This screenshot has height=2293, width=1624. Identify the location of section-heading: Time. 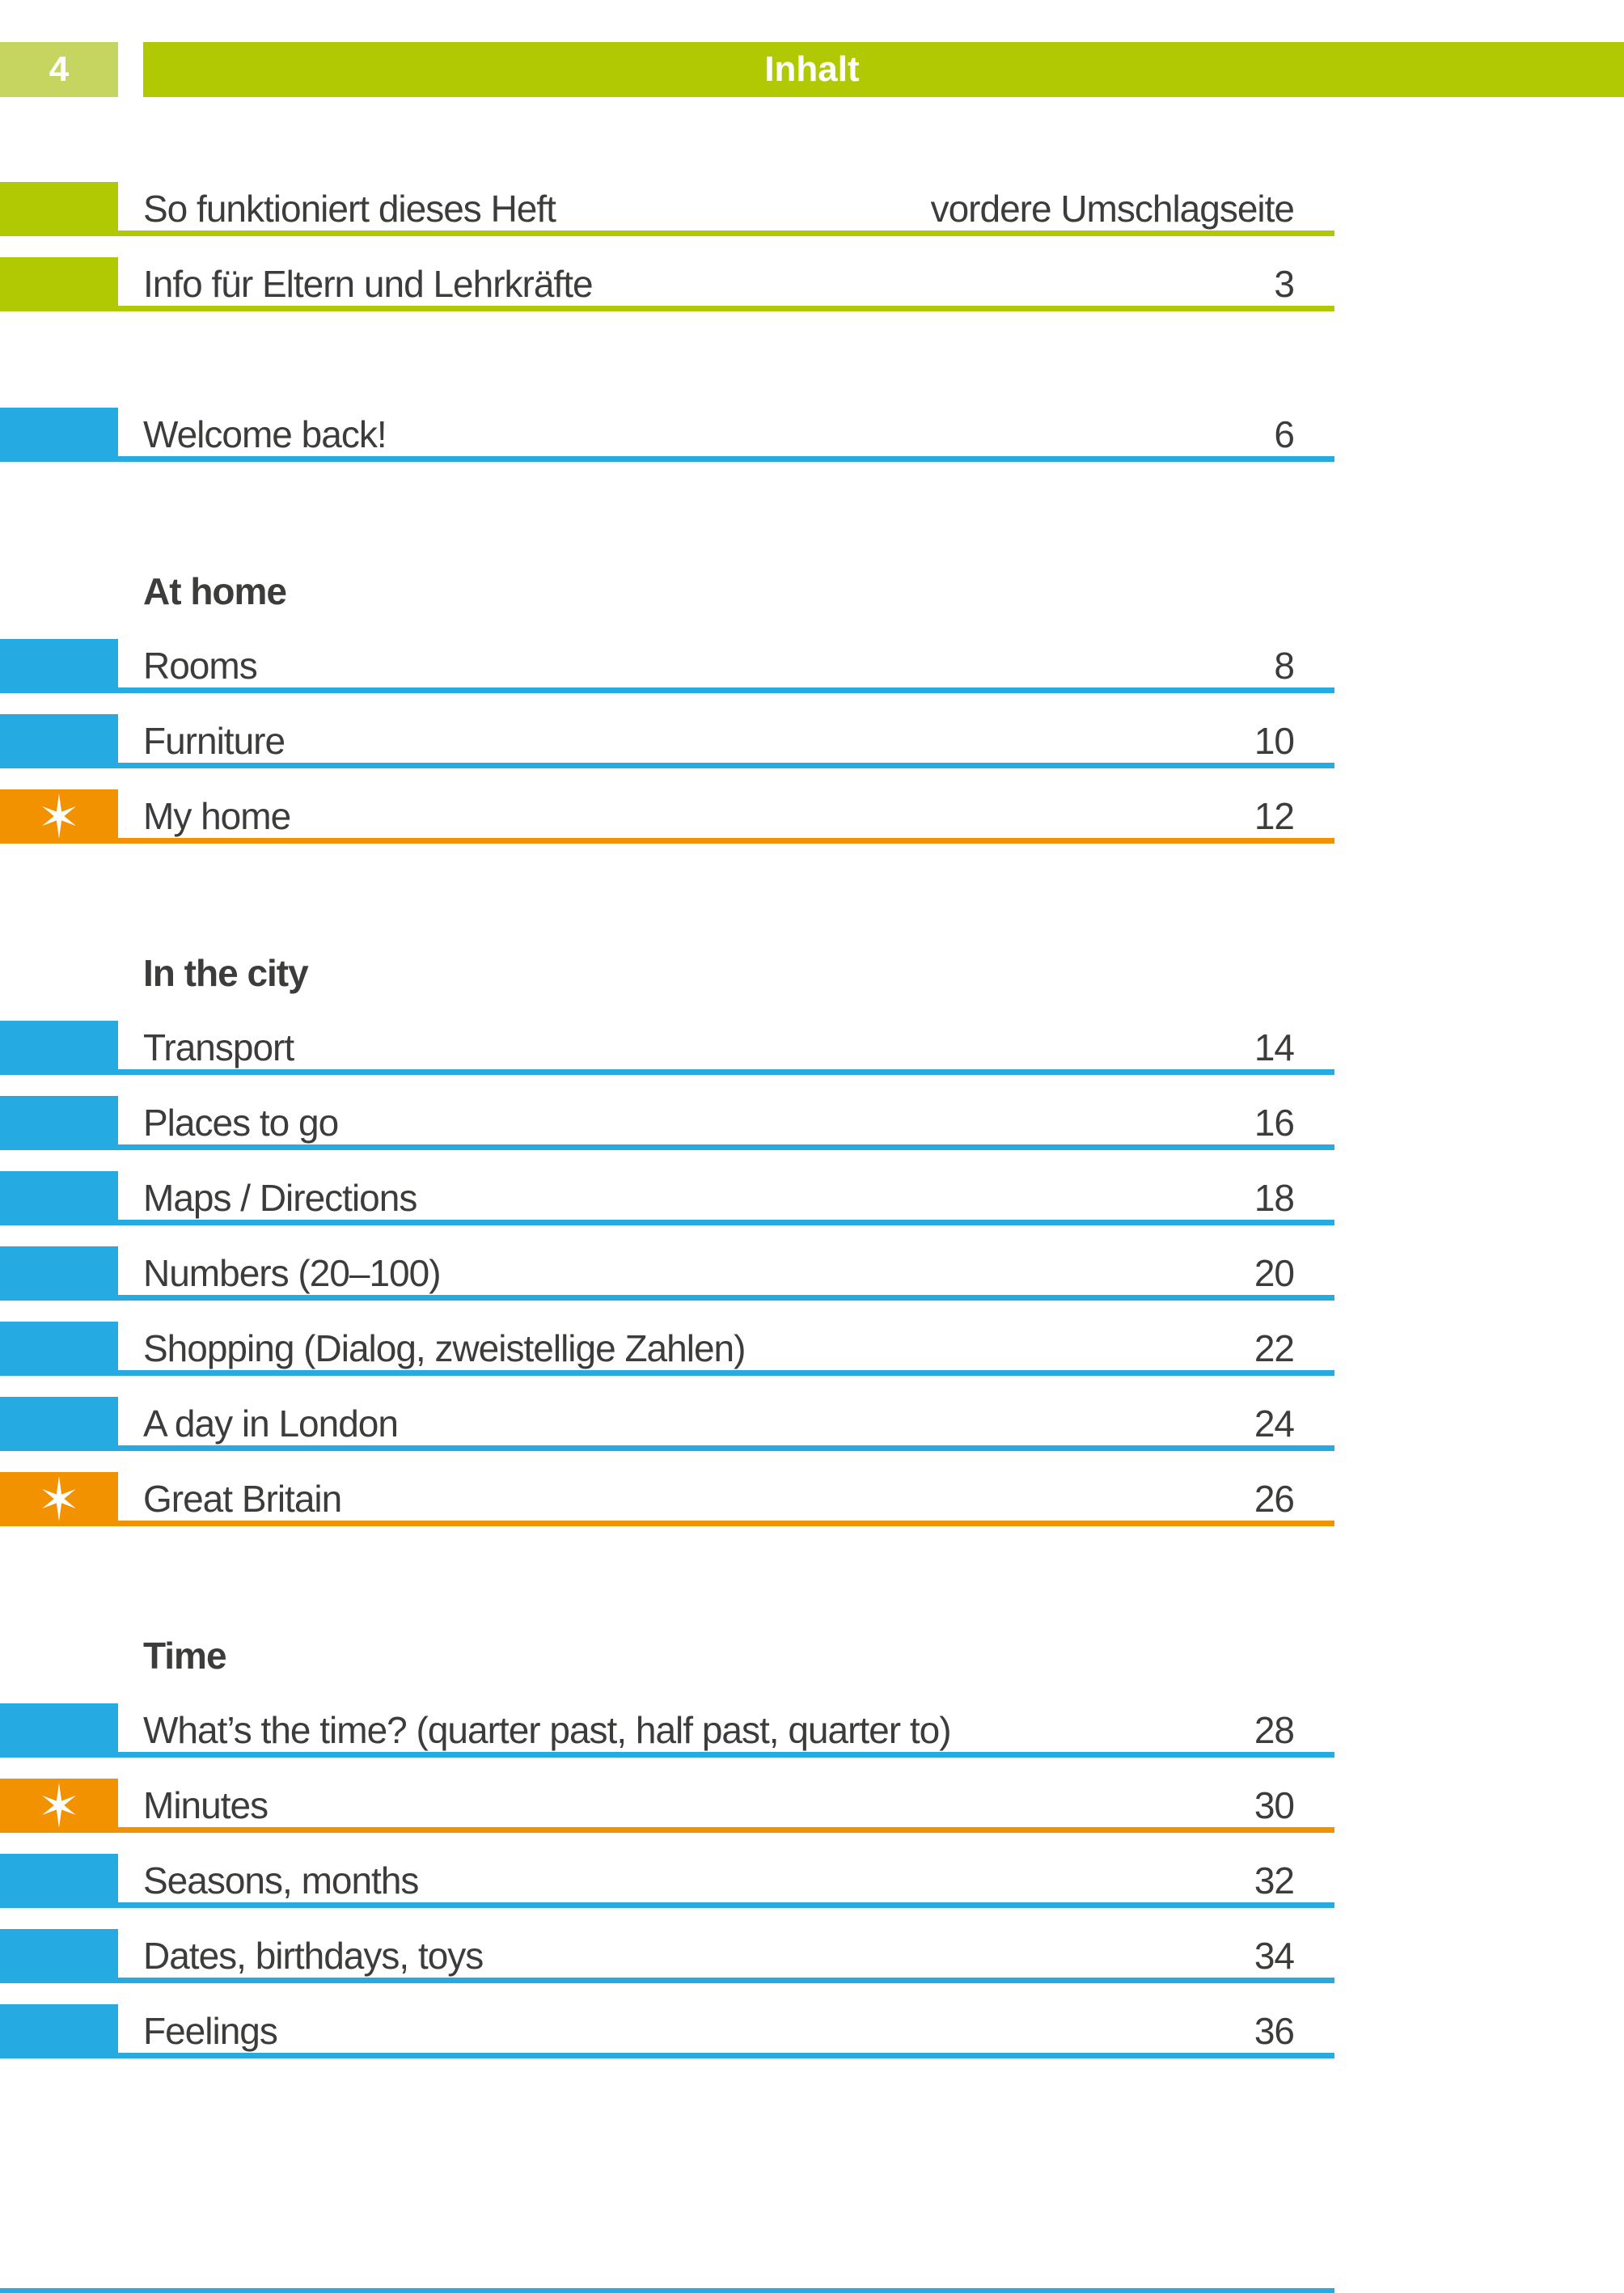
(185, 1656).